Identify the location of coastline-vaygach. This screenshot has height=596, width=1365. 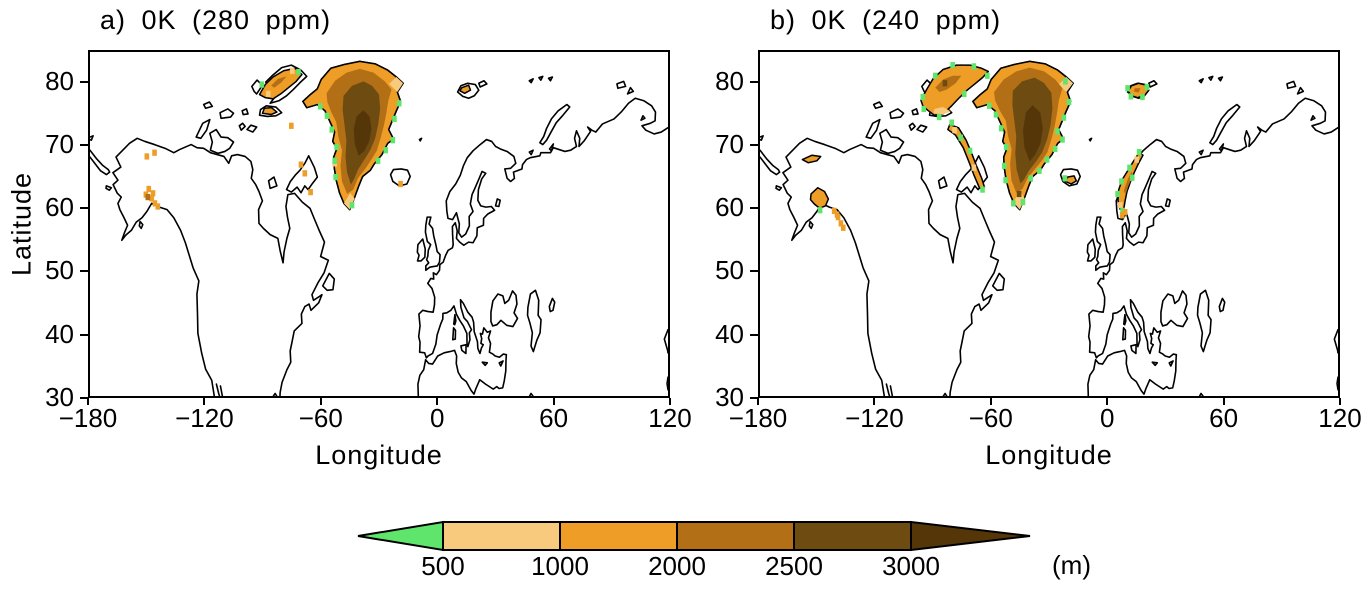
(1222, 147).